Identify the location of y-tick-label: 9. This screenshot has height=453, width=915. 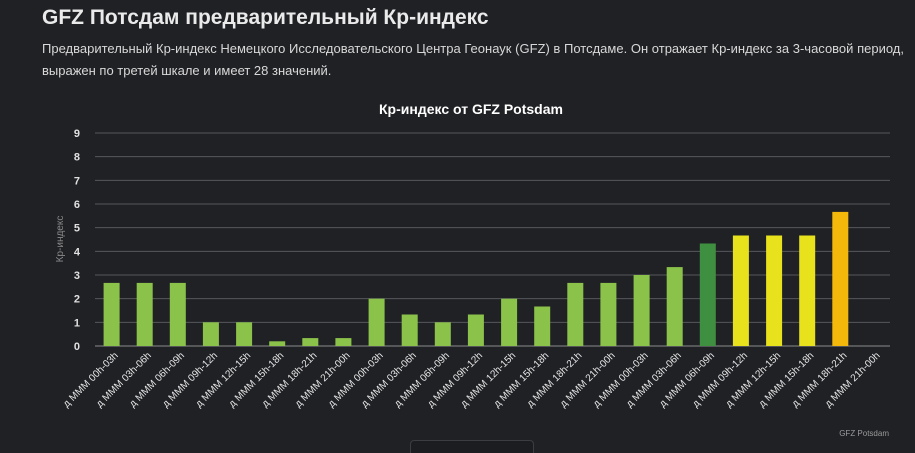
(77, 134).